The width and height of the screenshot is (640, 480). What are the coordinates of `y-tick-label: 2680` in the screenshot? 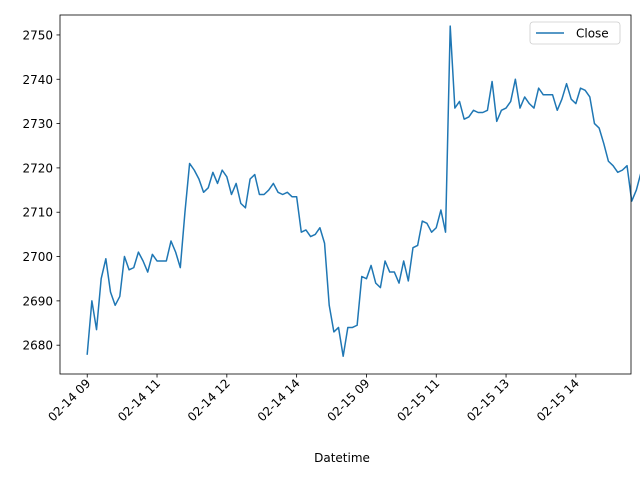 It's located at (37, 346).